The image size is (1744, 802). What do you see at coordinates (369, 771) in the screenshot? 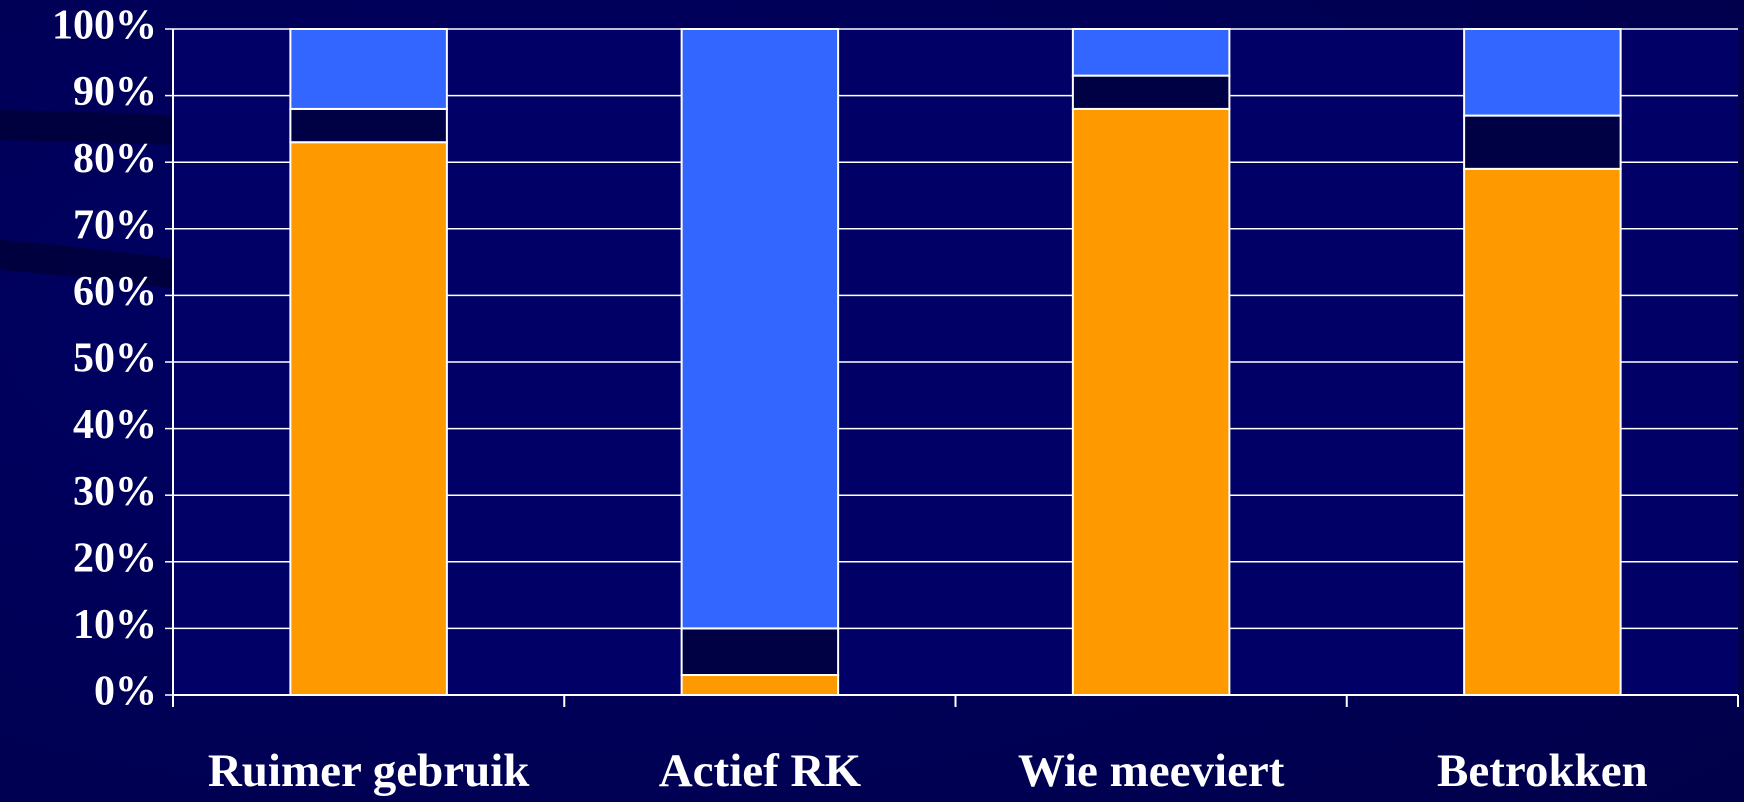
I see `x-tick-label: Ruimer gebruik` at bounding box center [369, 771].